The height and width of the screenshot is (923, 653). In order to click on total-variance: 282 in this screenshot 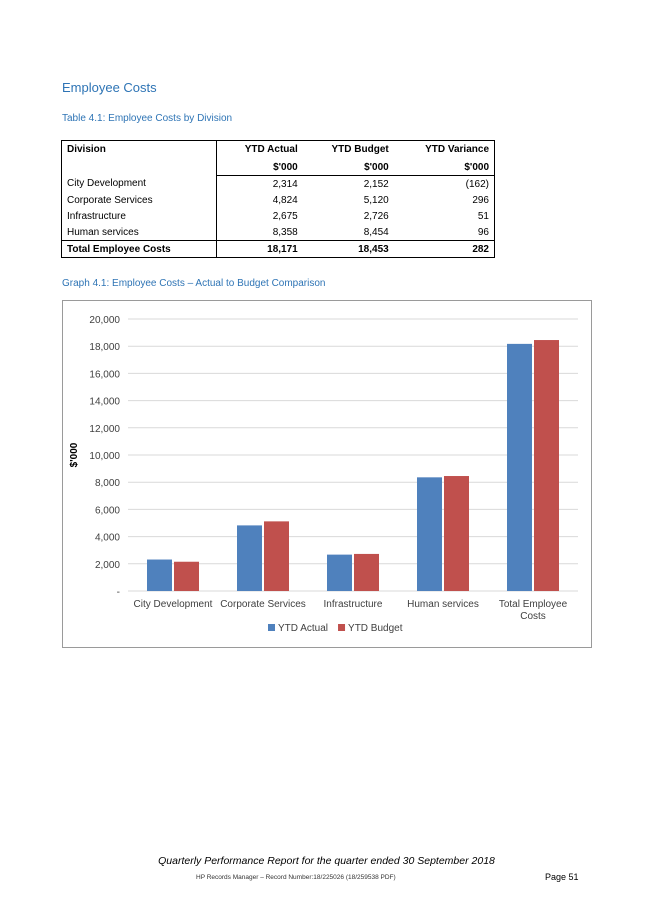, I will do `click(444, 249)`.